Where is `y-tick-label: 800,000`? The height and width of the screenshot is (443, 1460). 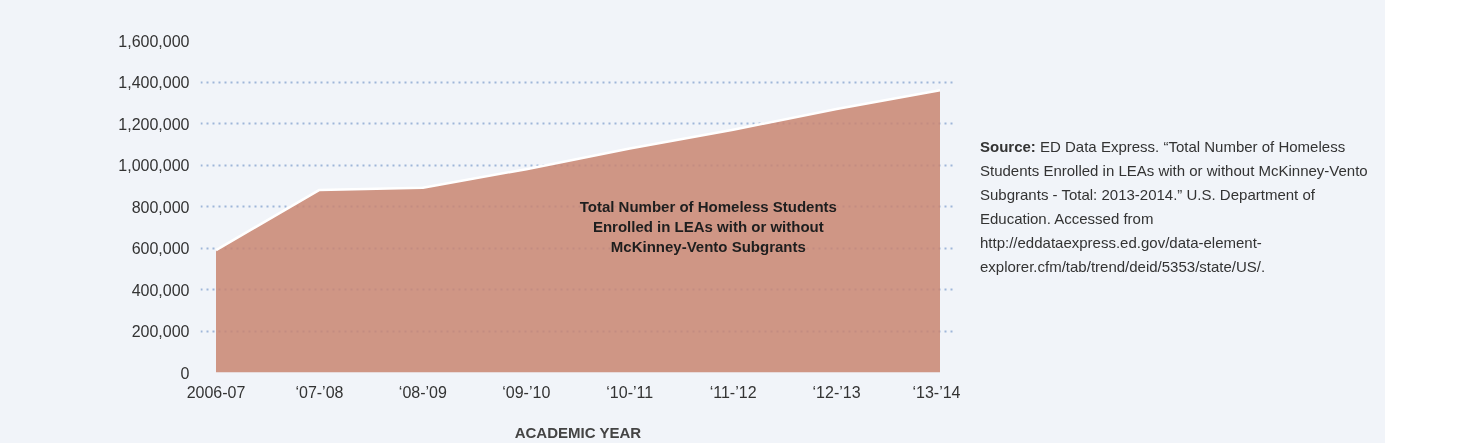
y-tick-label: 800,000 is located at coordinates (160, 207).